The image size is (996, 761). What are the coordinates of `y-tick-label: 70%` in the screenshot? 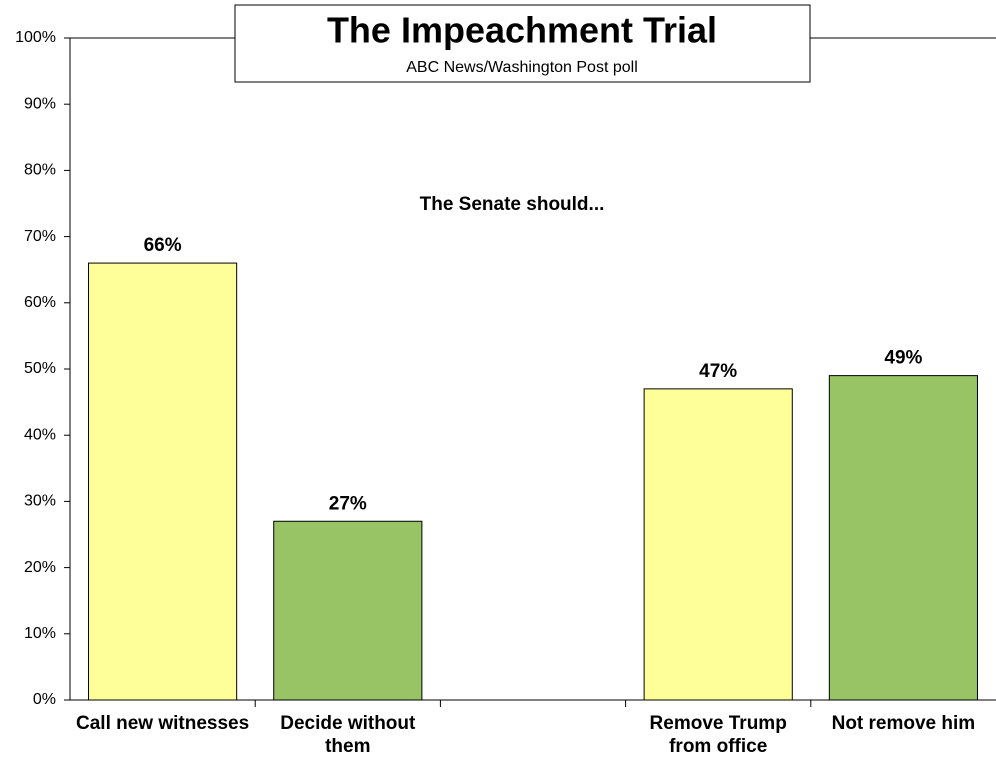 It's located at (40, 236).